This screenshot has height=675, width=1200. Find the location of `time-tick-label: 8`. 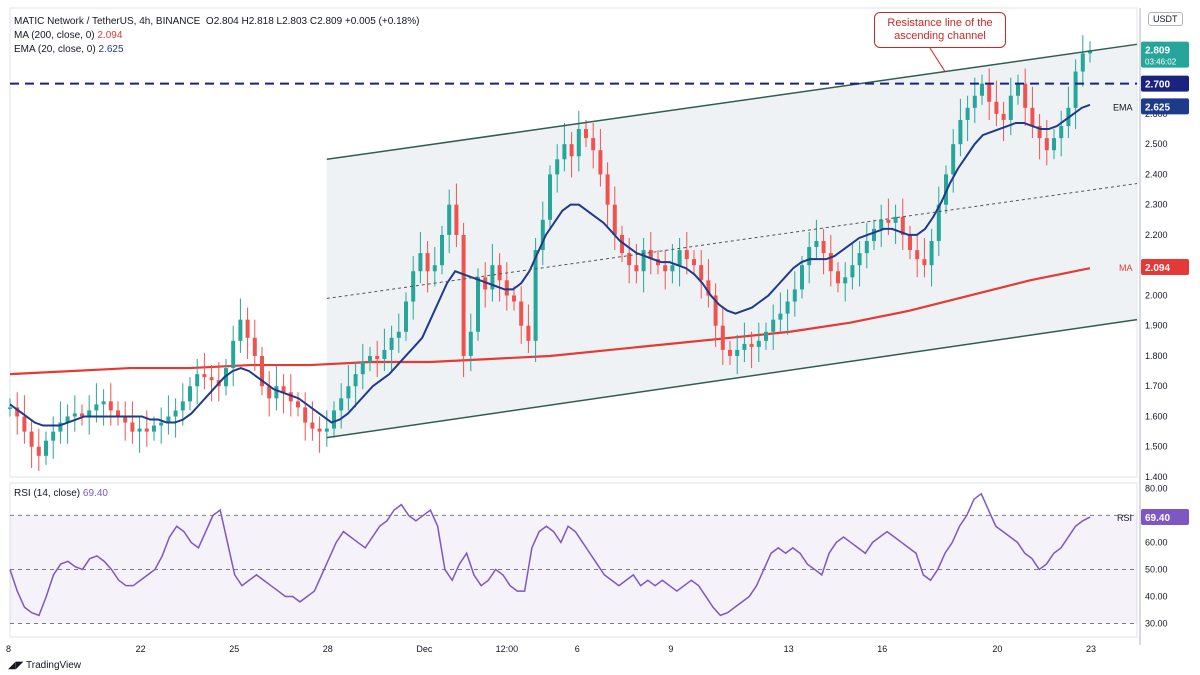

time-tick-label: 8 is located at coordinates (8, 649).